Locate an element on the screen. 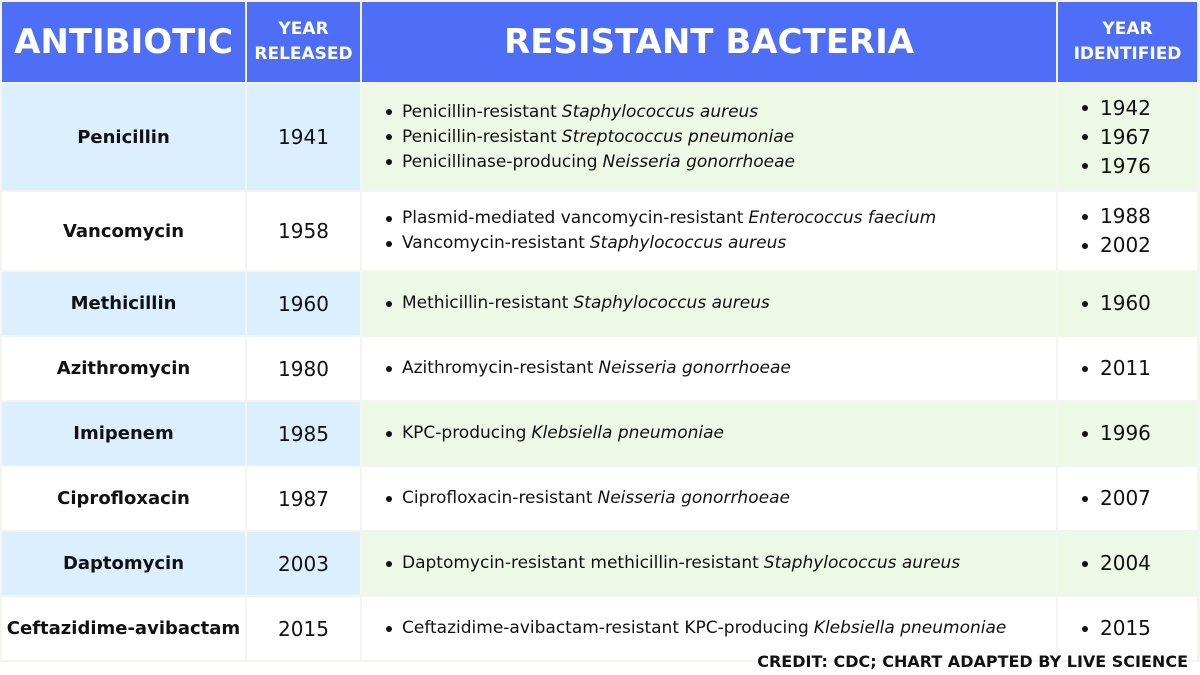  bacteria-cell: KPC-producing Klebsiella pneumoniae is located at coordinates (709, 433).